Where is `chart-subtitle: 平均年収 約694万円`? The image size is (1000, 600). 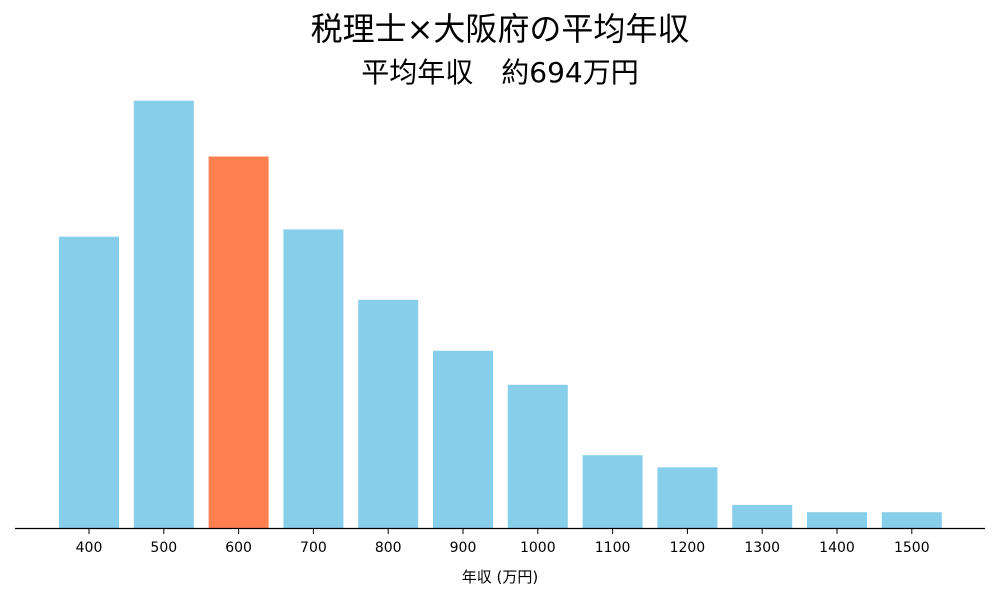
chart-subtitle: 平均年収 約694万円 is located at coordinates (499, 72).